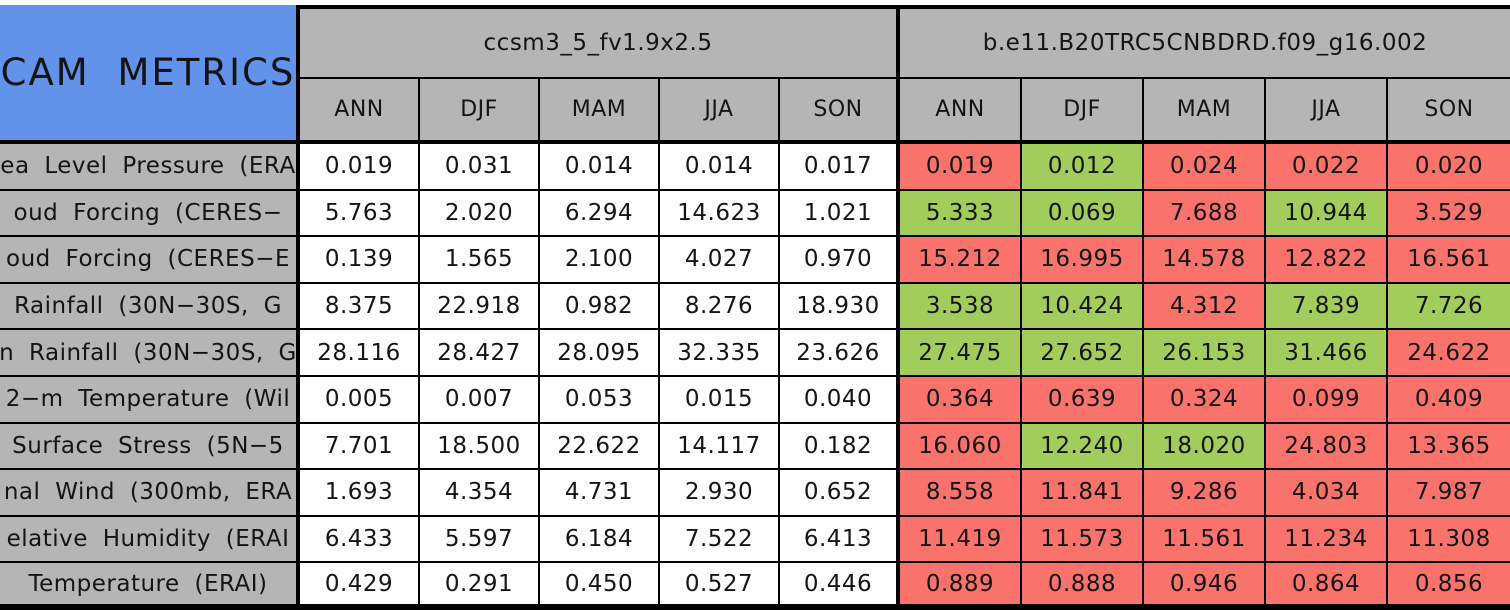 This screenshot has height=610, width=1510. What do you see at coordinates (961, 447) in the screenshot?
I see `metric-value-cell: 16.060` at bounding box center [961, 447].